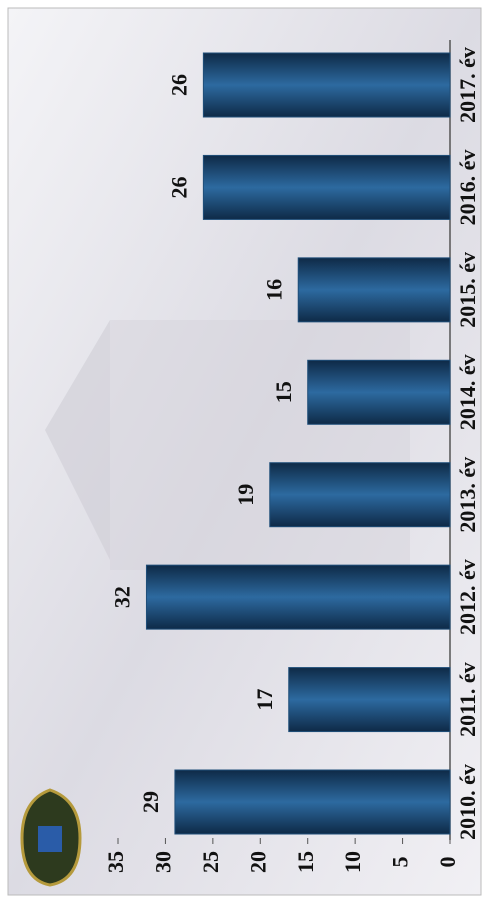 This screenshot has height=903, width=489. I want to click on y-tick-label: 20, so click(257, 862).